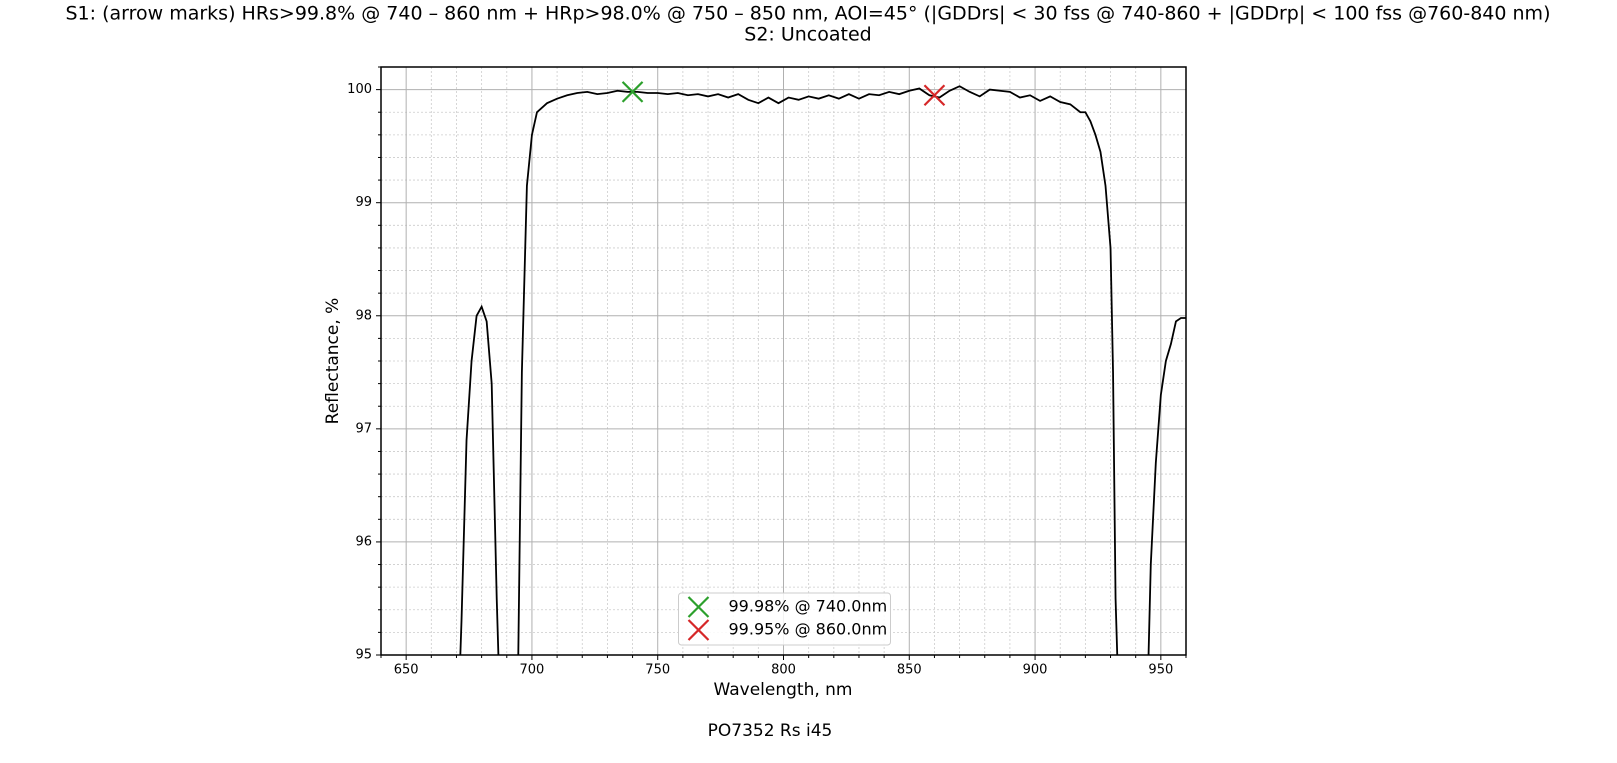 This screenshot has height=763, width=1617. I want to click on y-tick-label: 96, so click(363, 541).